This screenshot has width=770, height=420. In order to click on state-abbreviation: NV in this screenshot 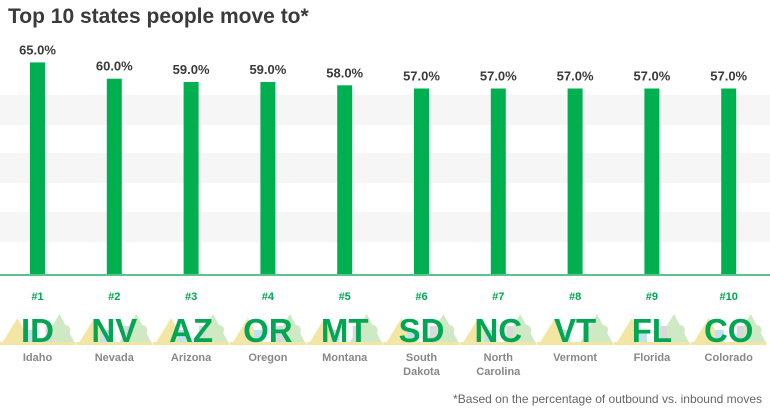, I will do `click(114, 330)`.